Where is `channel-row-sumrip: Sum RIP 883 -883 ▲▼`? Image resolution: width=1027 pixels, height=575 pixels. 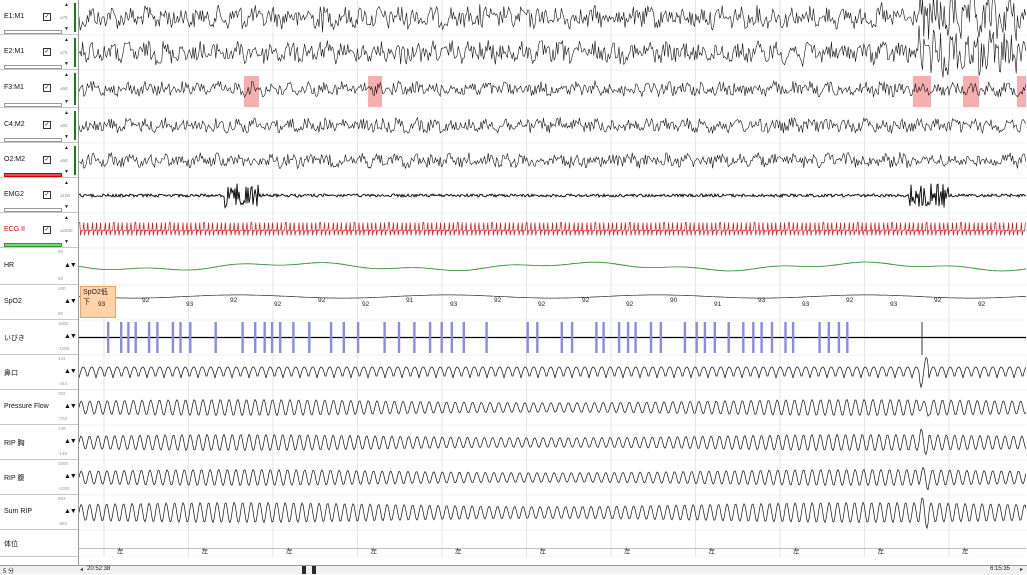 channel-row-sumrip: Sum RIP 883 -883 ▲▼ is located at coordinates (39, 512).